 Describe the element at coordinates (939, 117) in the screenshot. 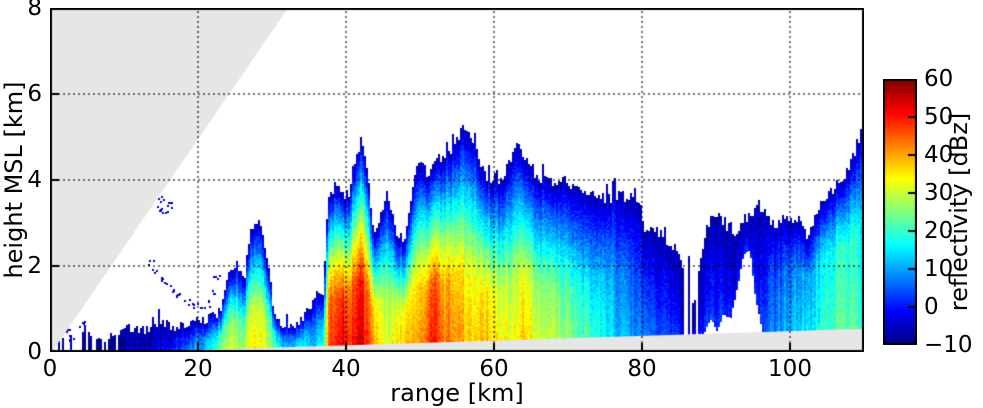

I see `colorbar-tick-label: 50` at that location.